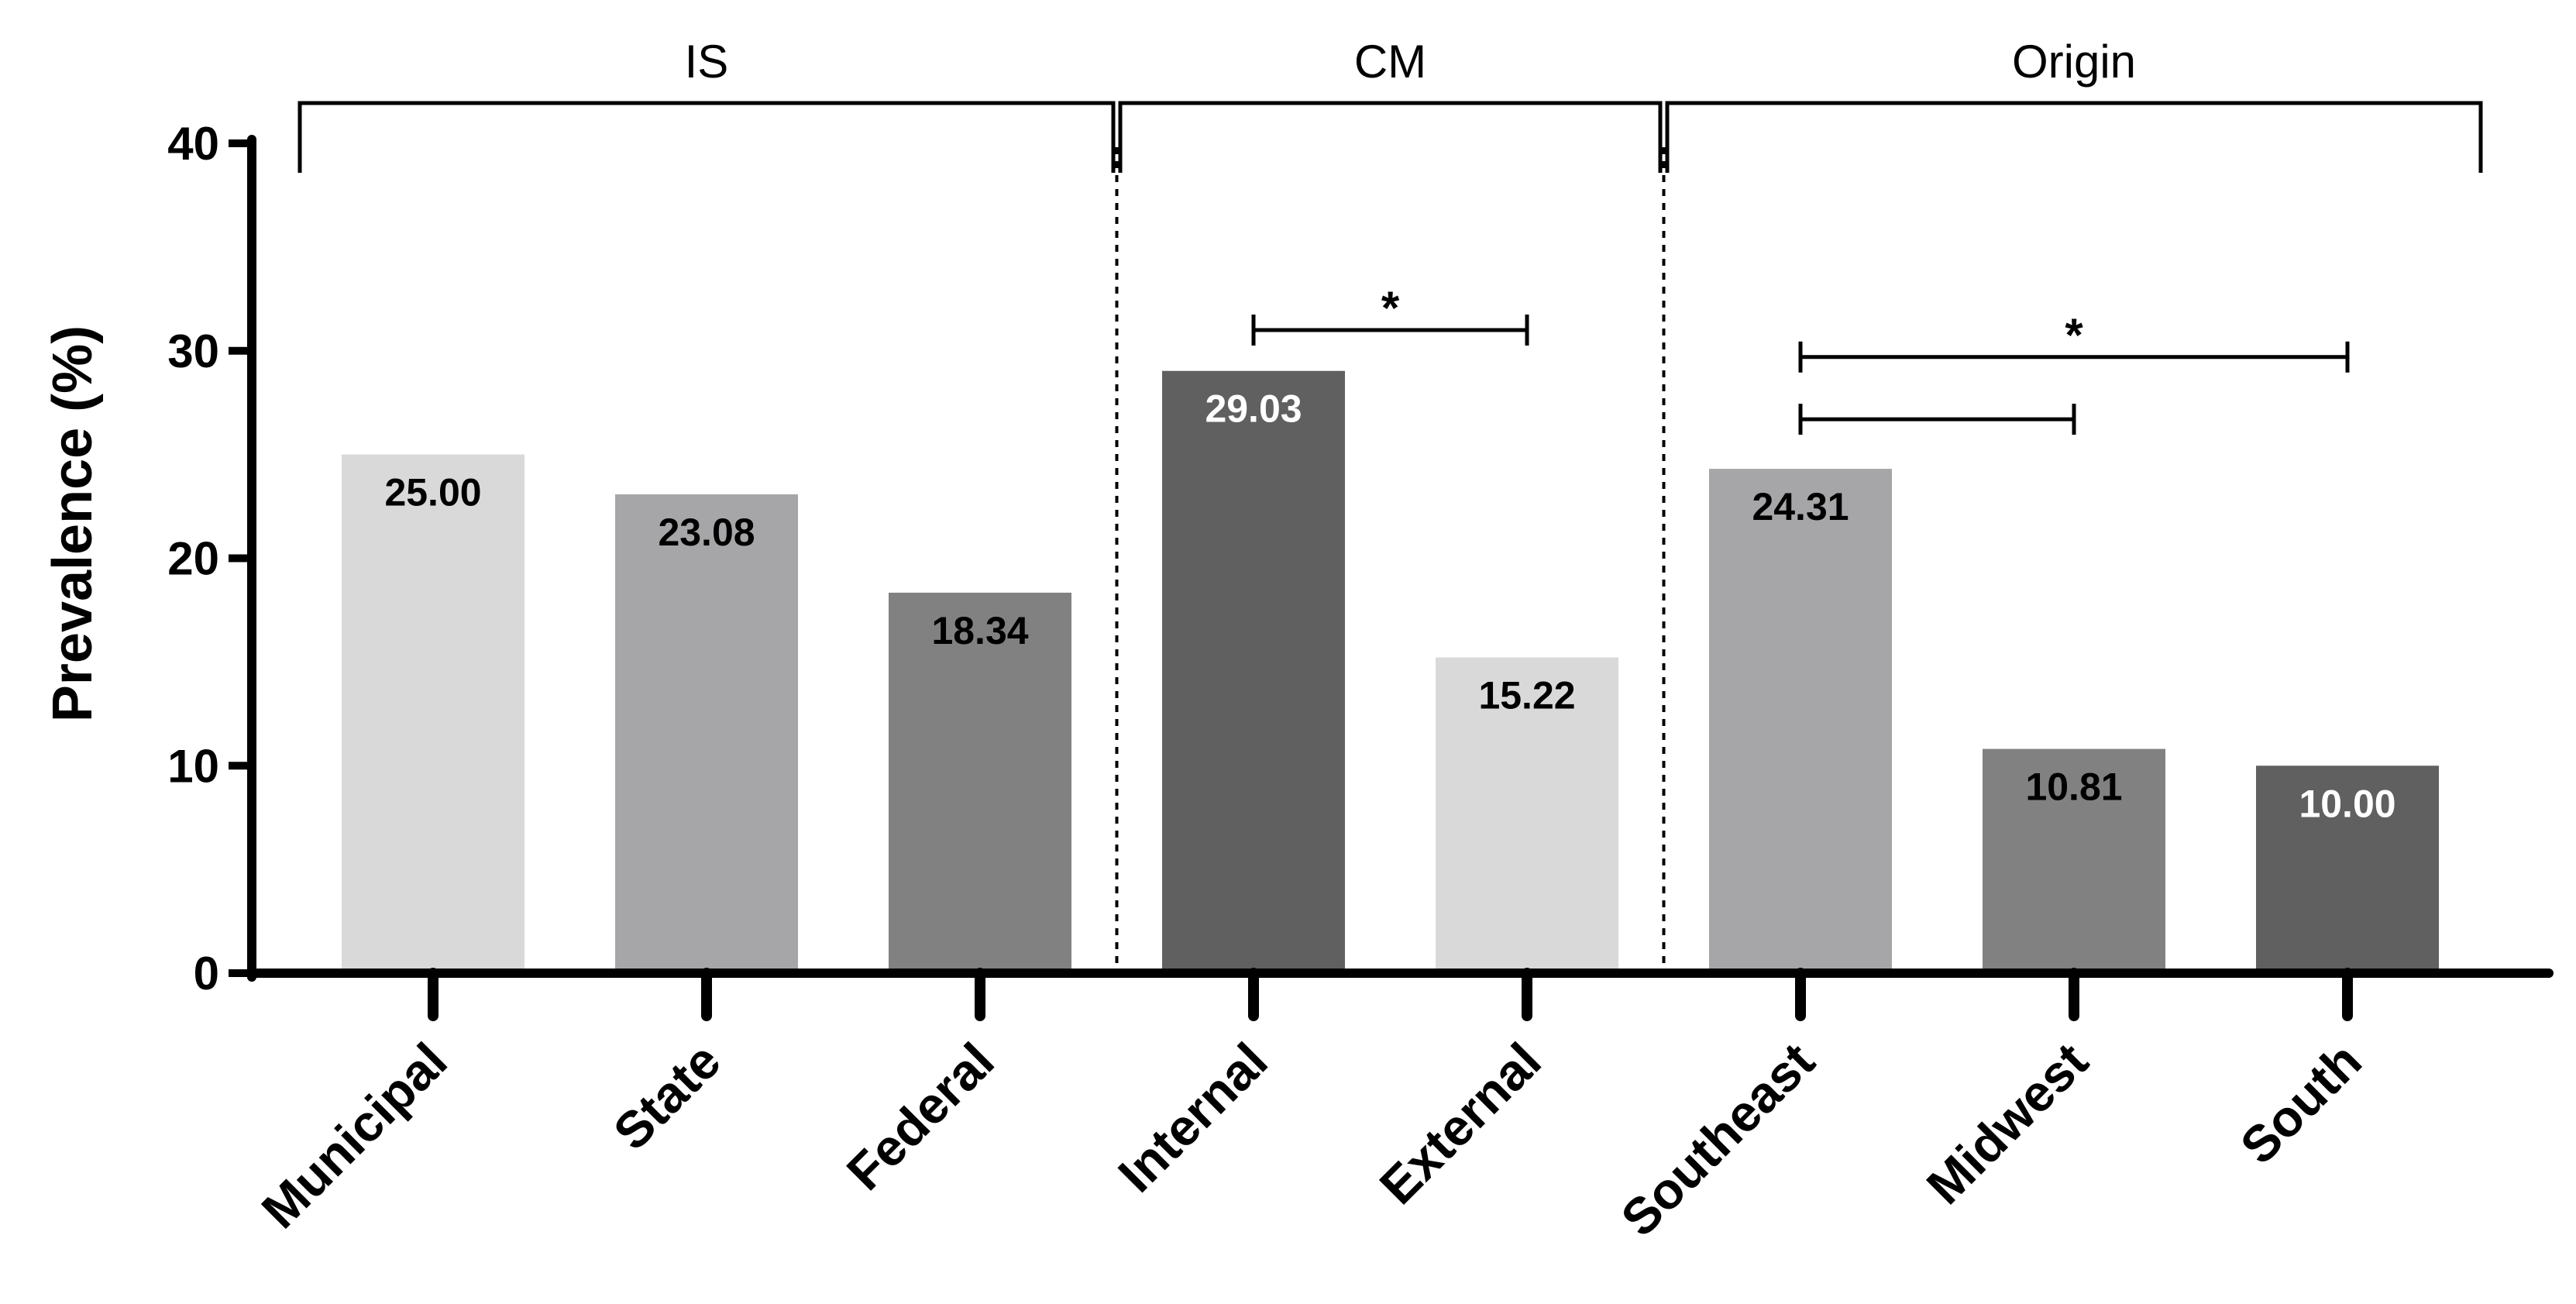  What do you see at coordinates (354, 1136) in the screenshot?
I see `x-tick-label-municipal: Municipal` at bounding box center [354, 1136].